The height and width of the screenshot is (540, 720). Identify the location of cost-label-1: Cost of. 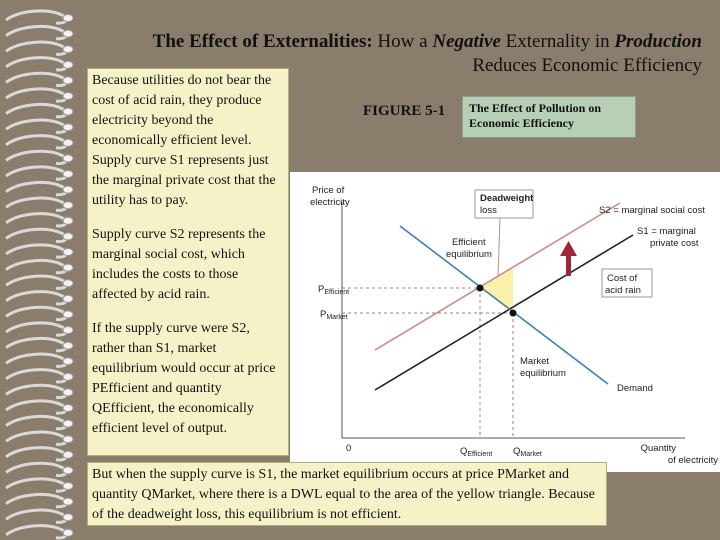
(622, 278).